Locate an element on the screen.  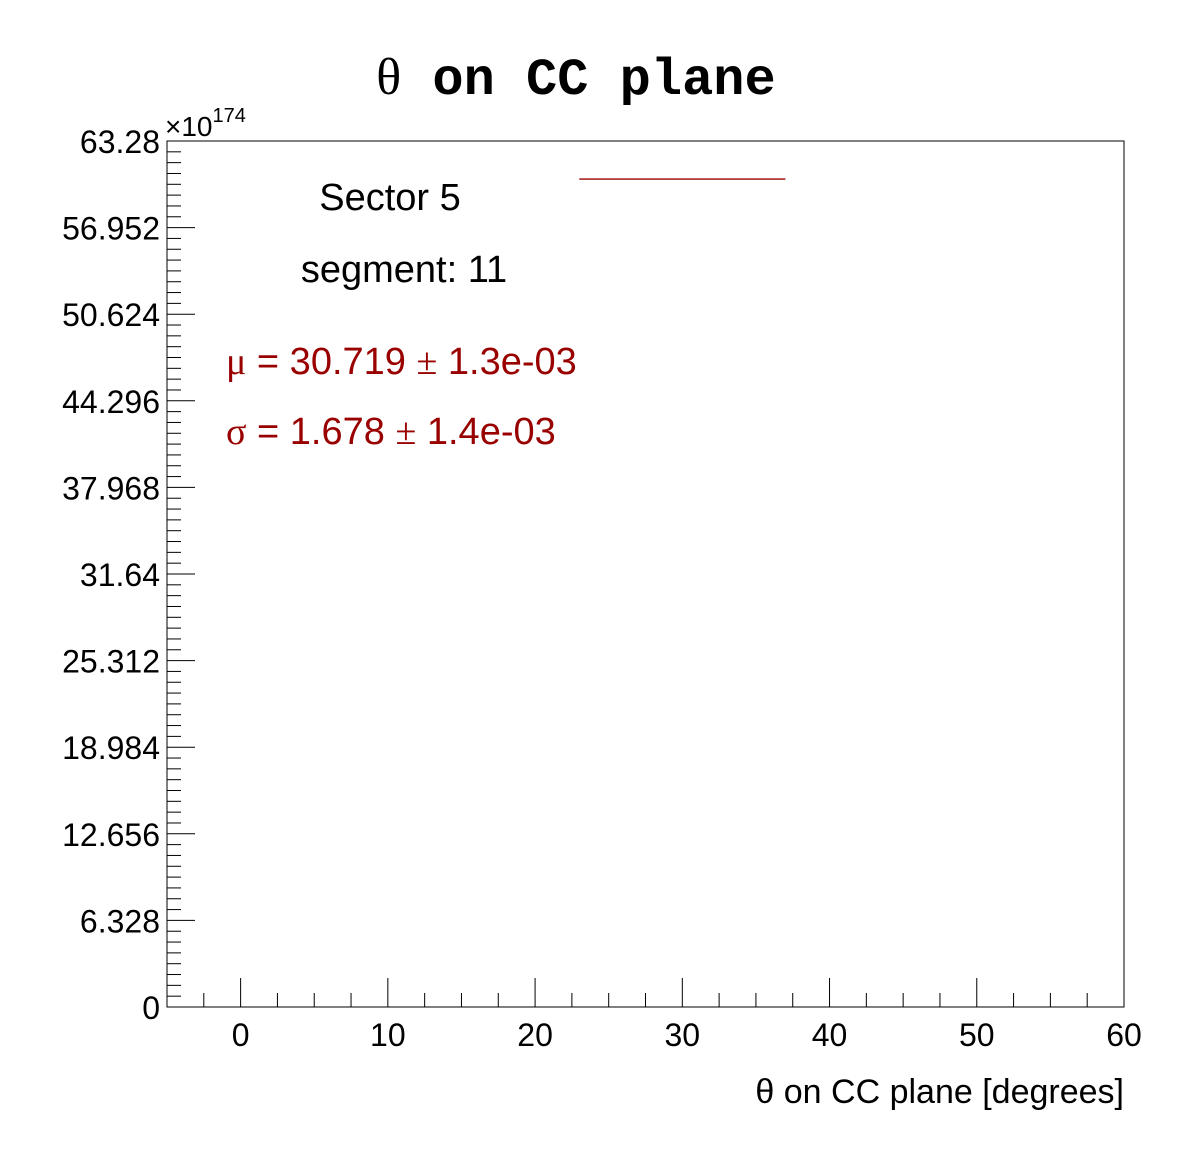
y-tick-label: 18.984 is located at coordinates (111, 748).